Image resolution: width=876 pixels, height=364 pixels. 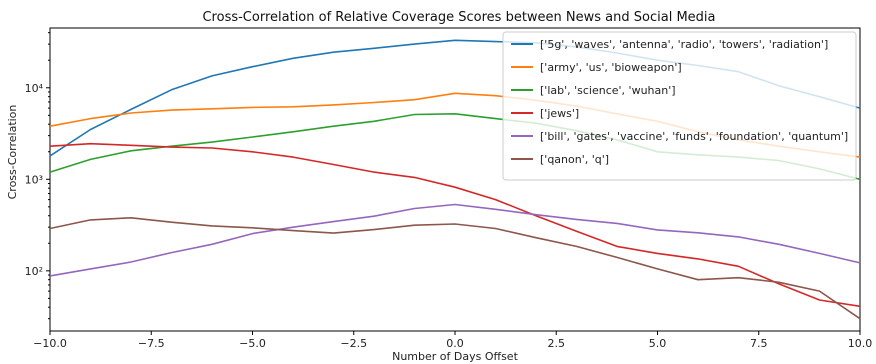 What do you see at coordinates (611, 67) in the screenshot?
I see `legend-entry: ['army', 'us', 'bioweapon']` at bounding box center [611, 67].